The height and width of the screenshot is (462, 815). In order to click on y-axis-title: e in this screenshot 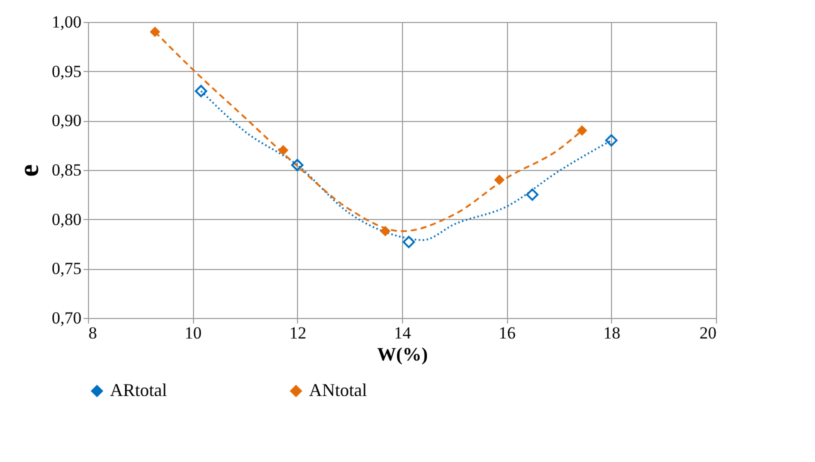, I will do `click(29, 170)`.